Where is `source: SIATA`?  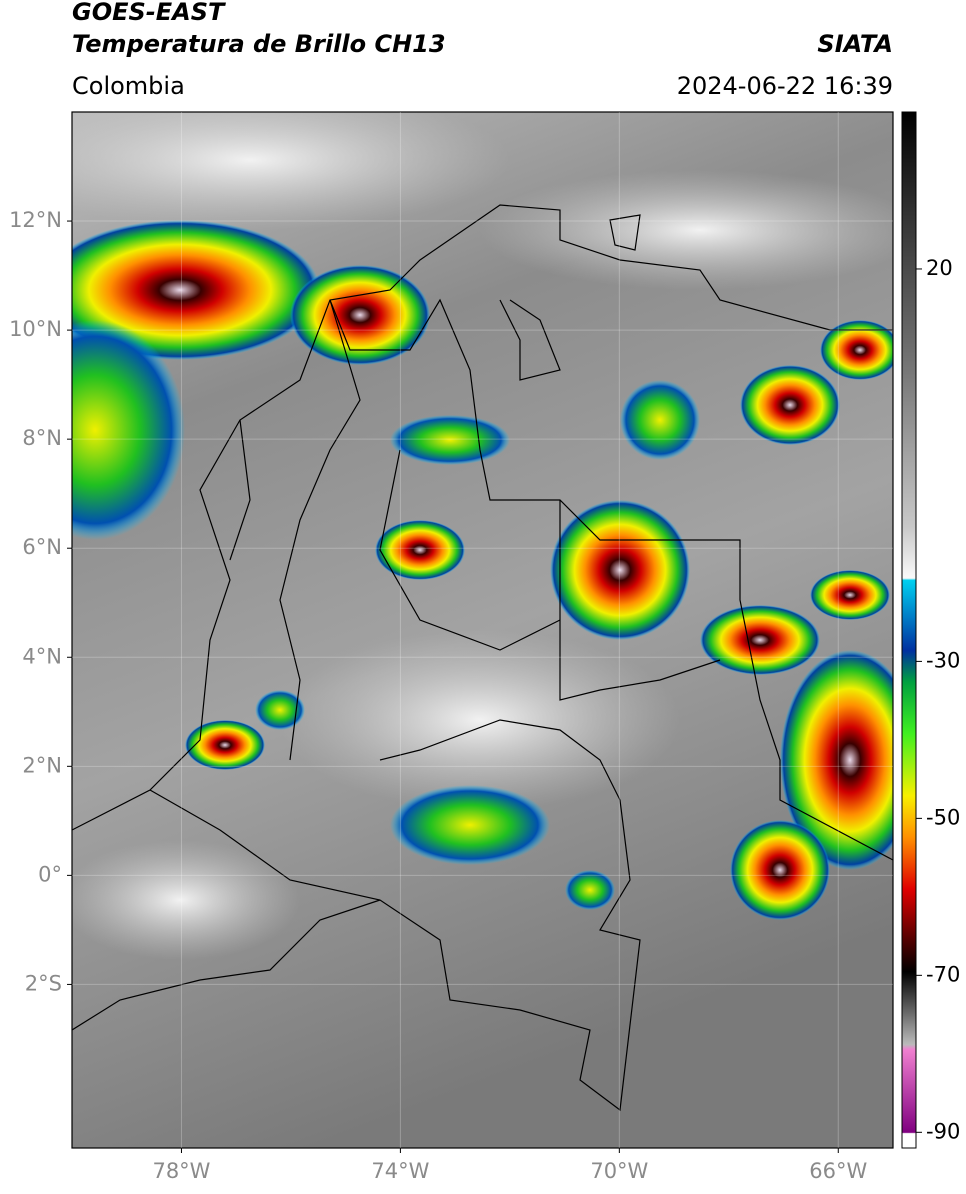 source: SIATA is located at coordinates (855, 44).